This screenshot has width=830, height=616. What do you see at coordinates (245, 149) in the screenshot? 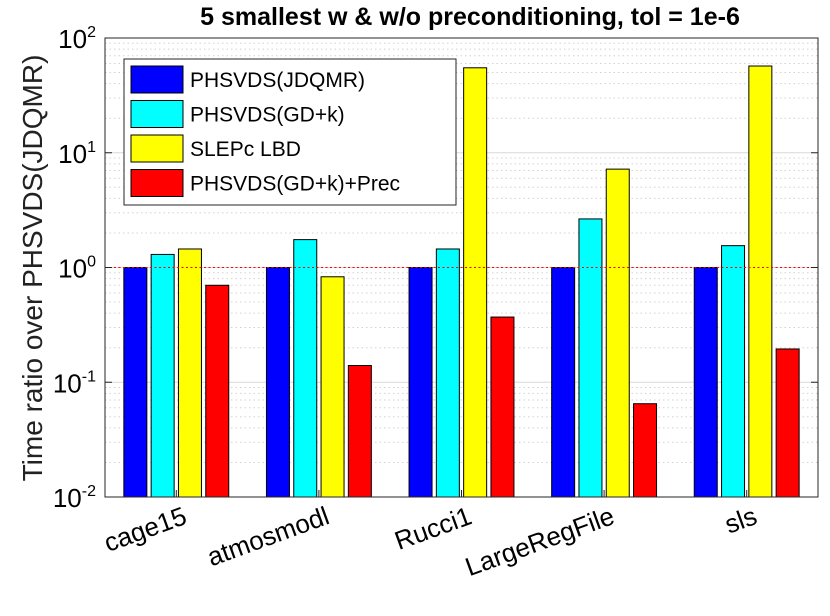
I see `legend-entry: SLEPc LBD` at bounding box center [245, 149].